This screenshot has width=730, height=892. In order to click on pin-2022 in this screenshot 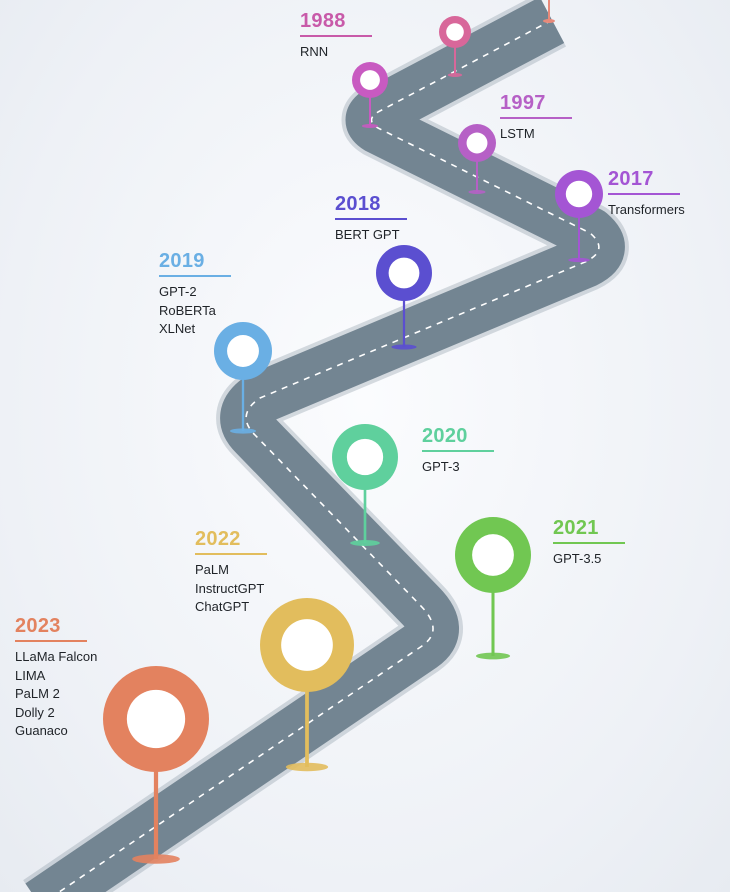, I will do `click(307, 685)`.